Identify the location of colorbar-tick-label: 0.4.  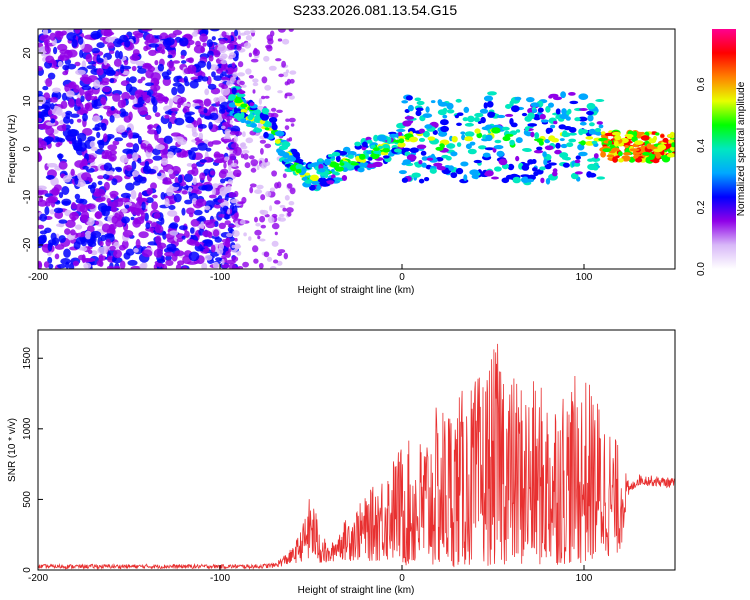
(701, 146).